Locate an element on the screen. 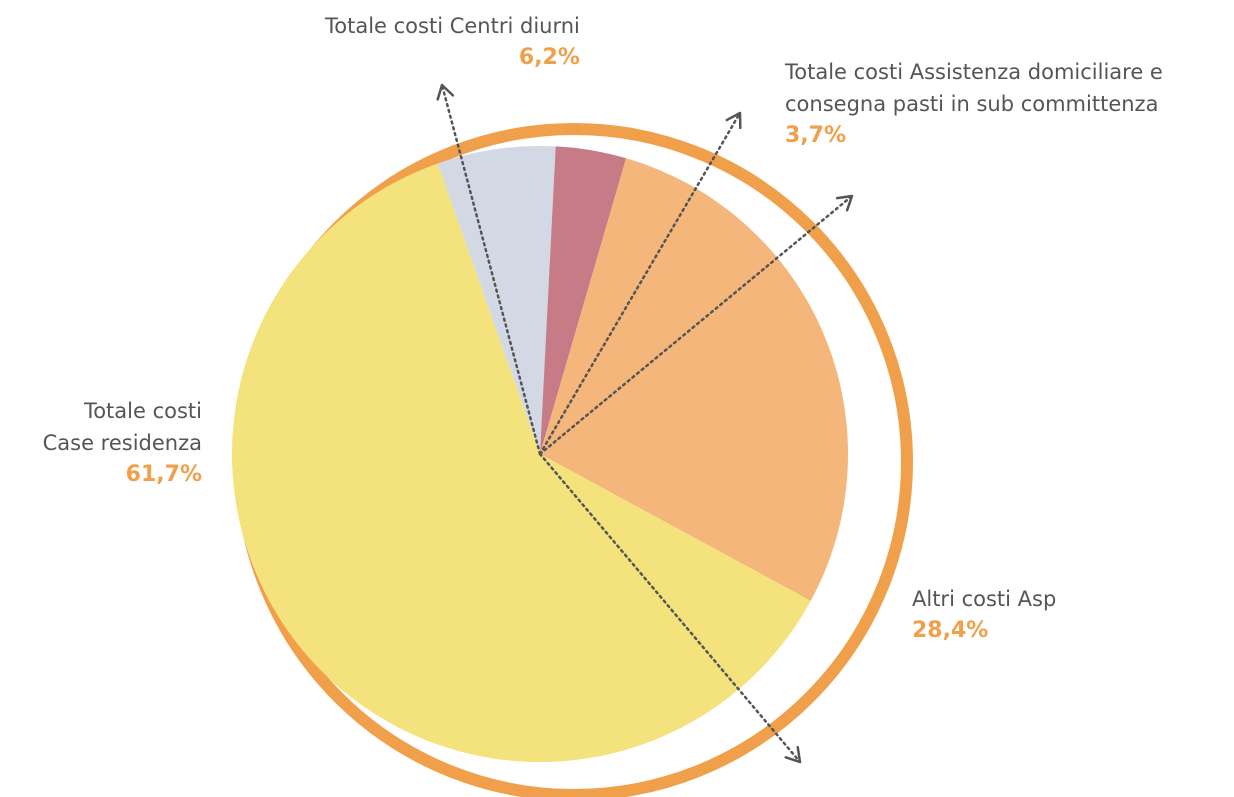  slice-altri-costi is located at coordinates (694, 379).